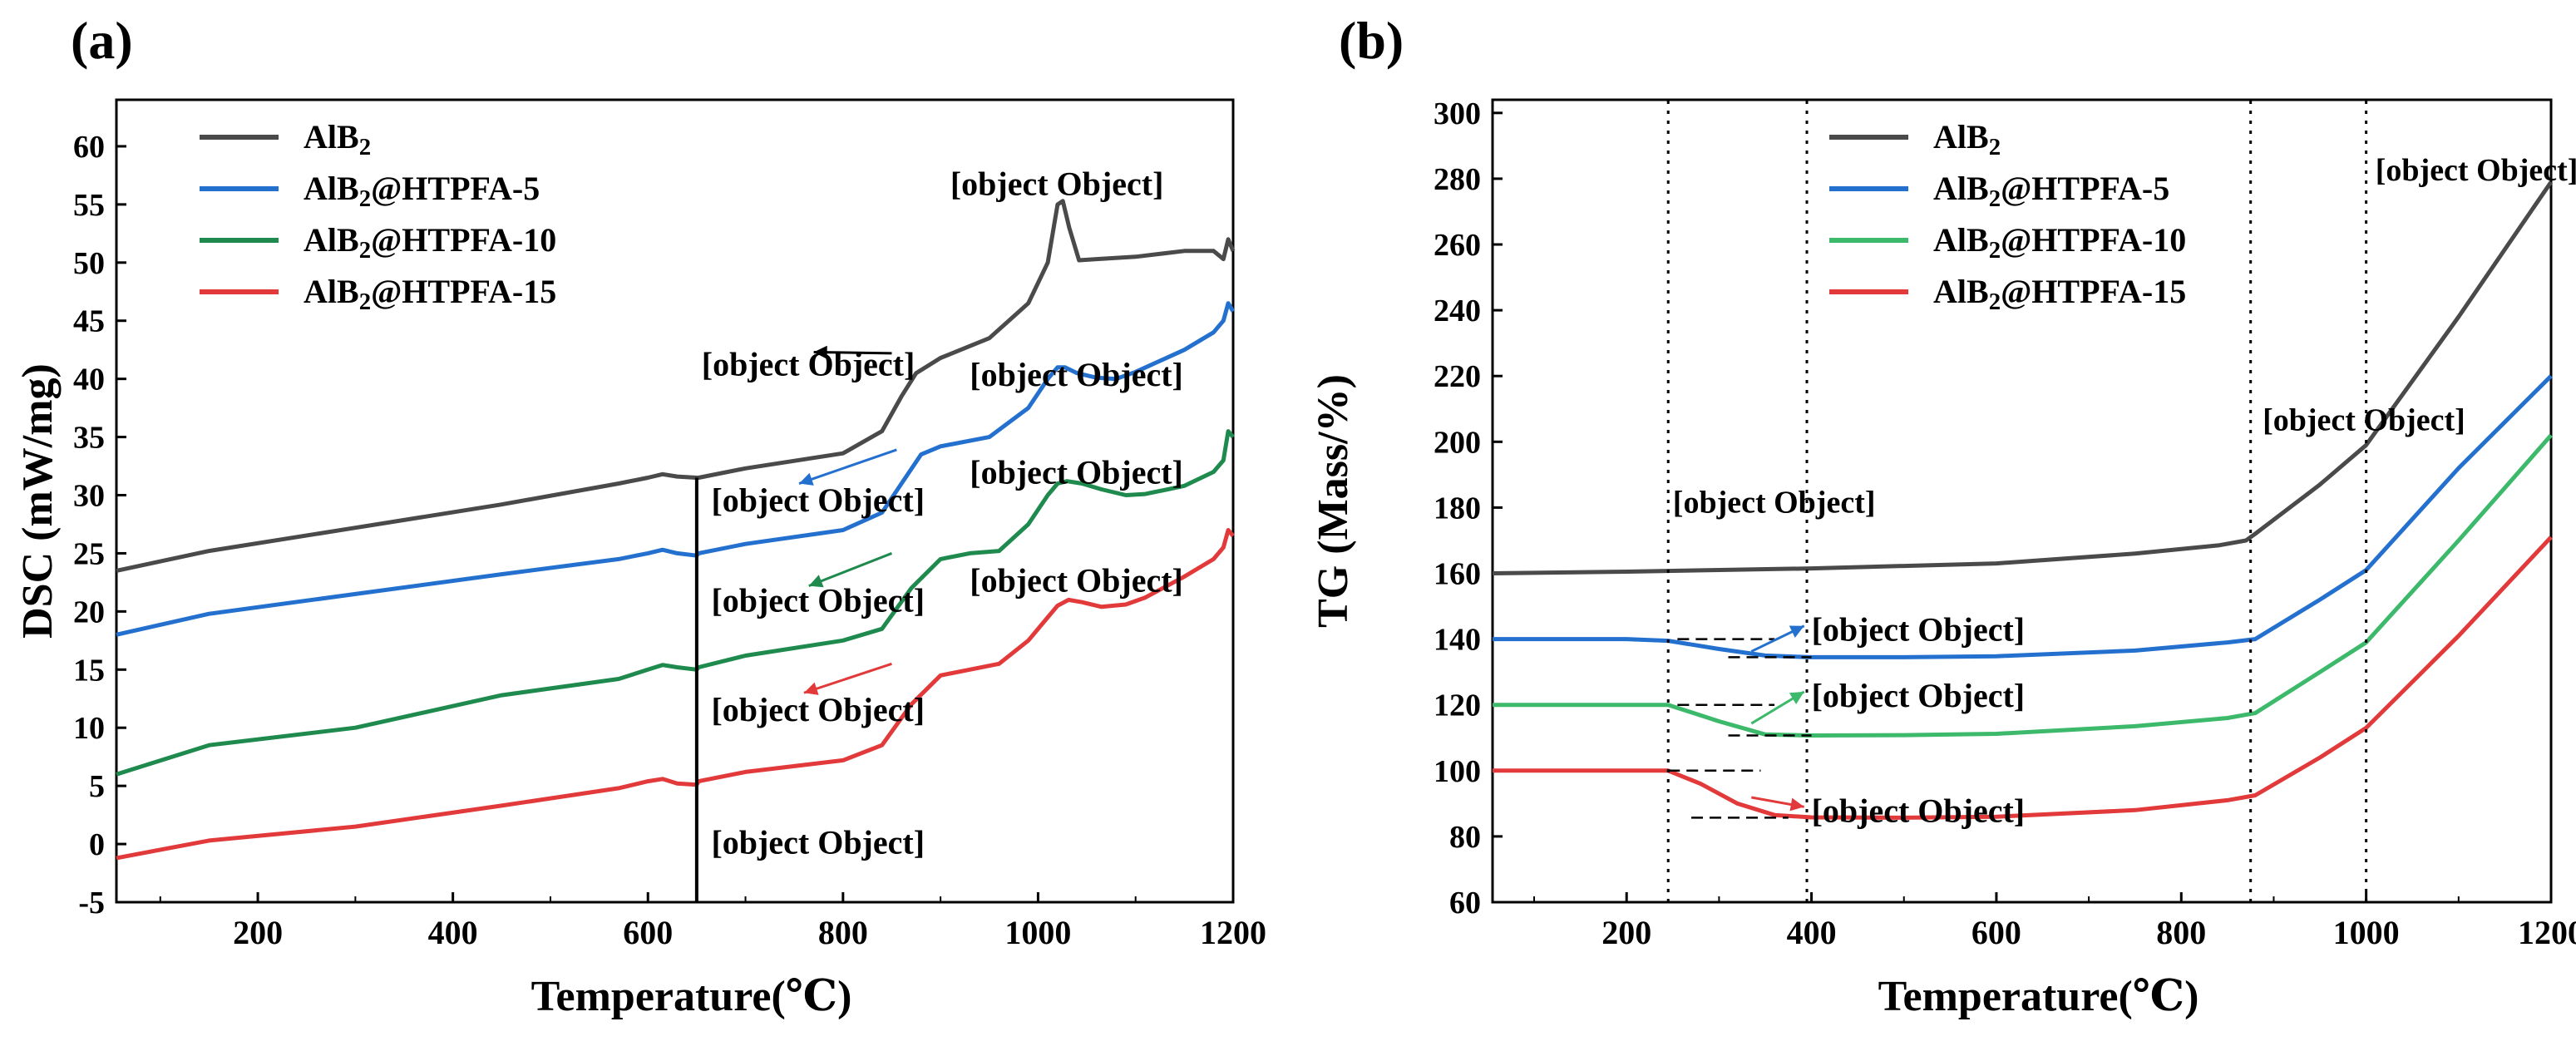  Describe the element at coordinates (89, 728) in the screenshot. I see `y-tick-label: 10` at that location.